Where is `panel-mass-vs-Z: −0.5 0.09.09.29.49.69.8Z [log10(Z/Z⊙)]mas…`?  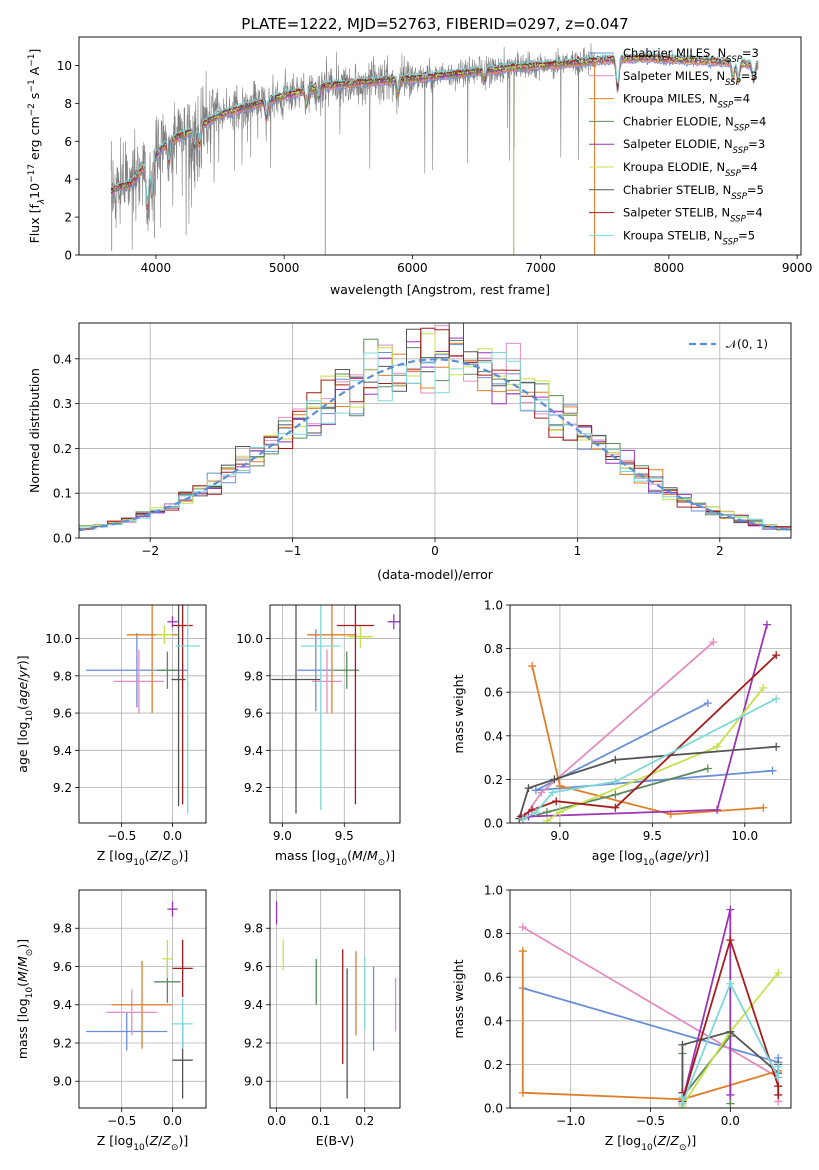 panel-mass-vs-Z: −0.5 0.09.09.29.49.69.8Z [log10(Z/Z⊙)]mas… is located at coordinates (111, 1021).